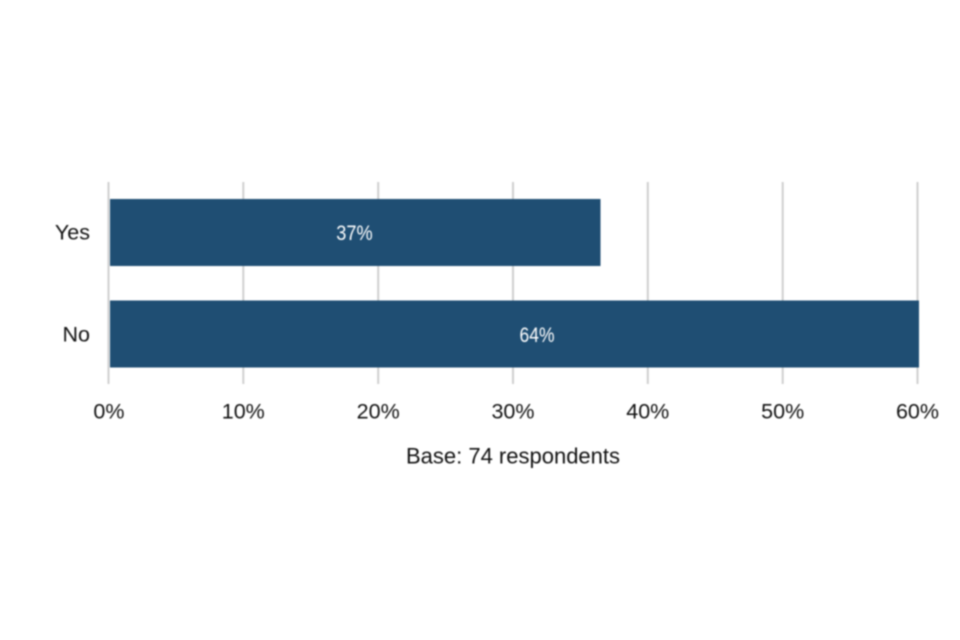 Image resolution: width=960 pixels, height=640 pixels. What do you see at coordinates (782, 412) in the screenshot?
I see `svg-text: 50%` at bounding box center [782, 412].